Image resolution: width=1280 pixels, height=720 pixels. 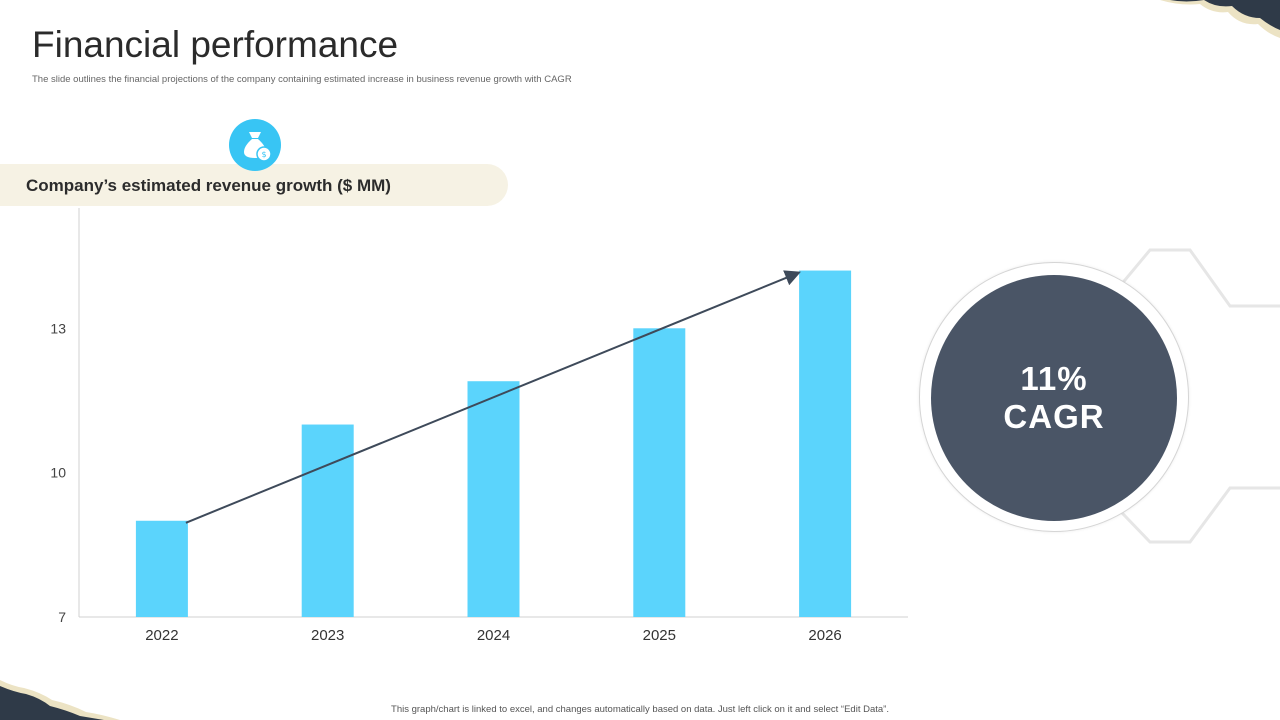 I want to click on page-title: Financial performance, so click(x=215, y=44).